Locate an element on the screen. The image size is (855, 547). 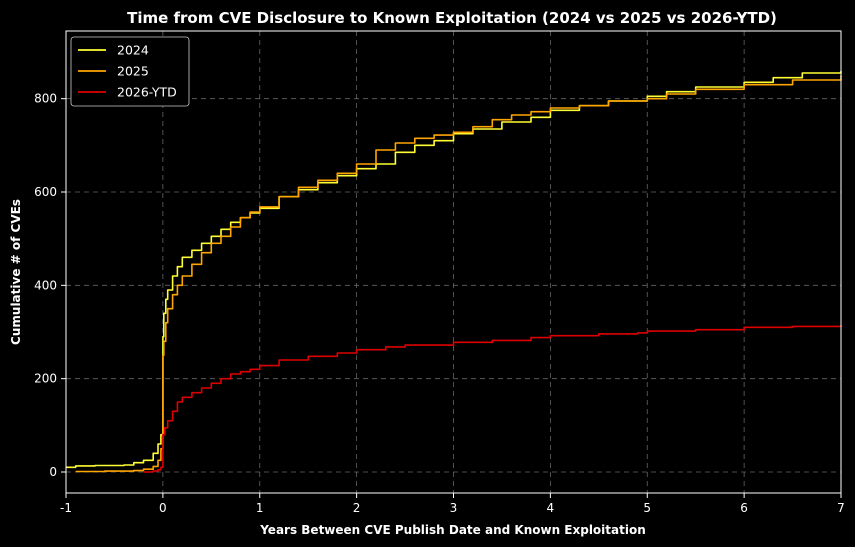
x-tick-label: 2 is located at coordinates (357, 508).